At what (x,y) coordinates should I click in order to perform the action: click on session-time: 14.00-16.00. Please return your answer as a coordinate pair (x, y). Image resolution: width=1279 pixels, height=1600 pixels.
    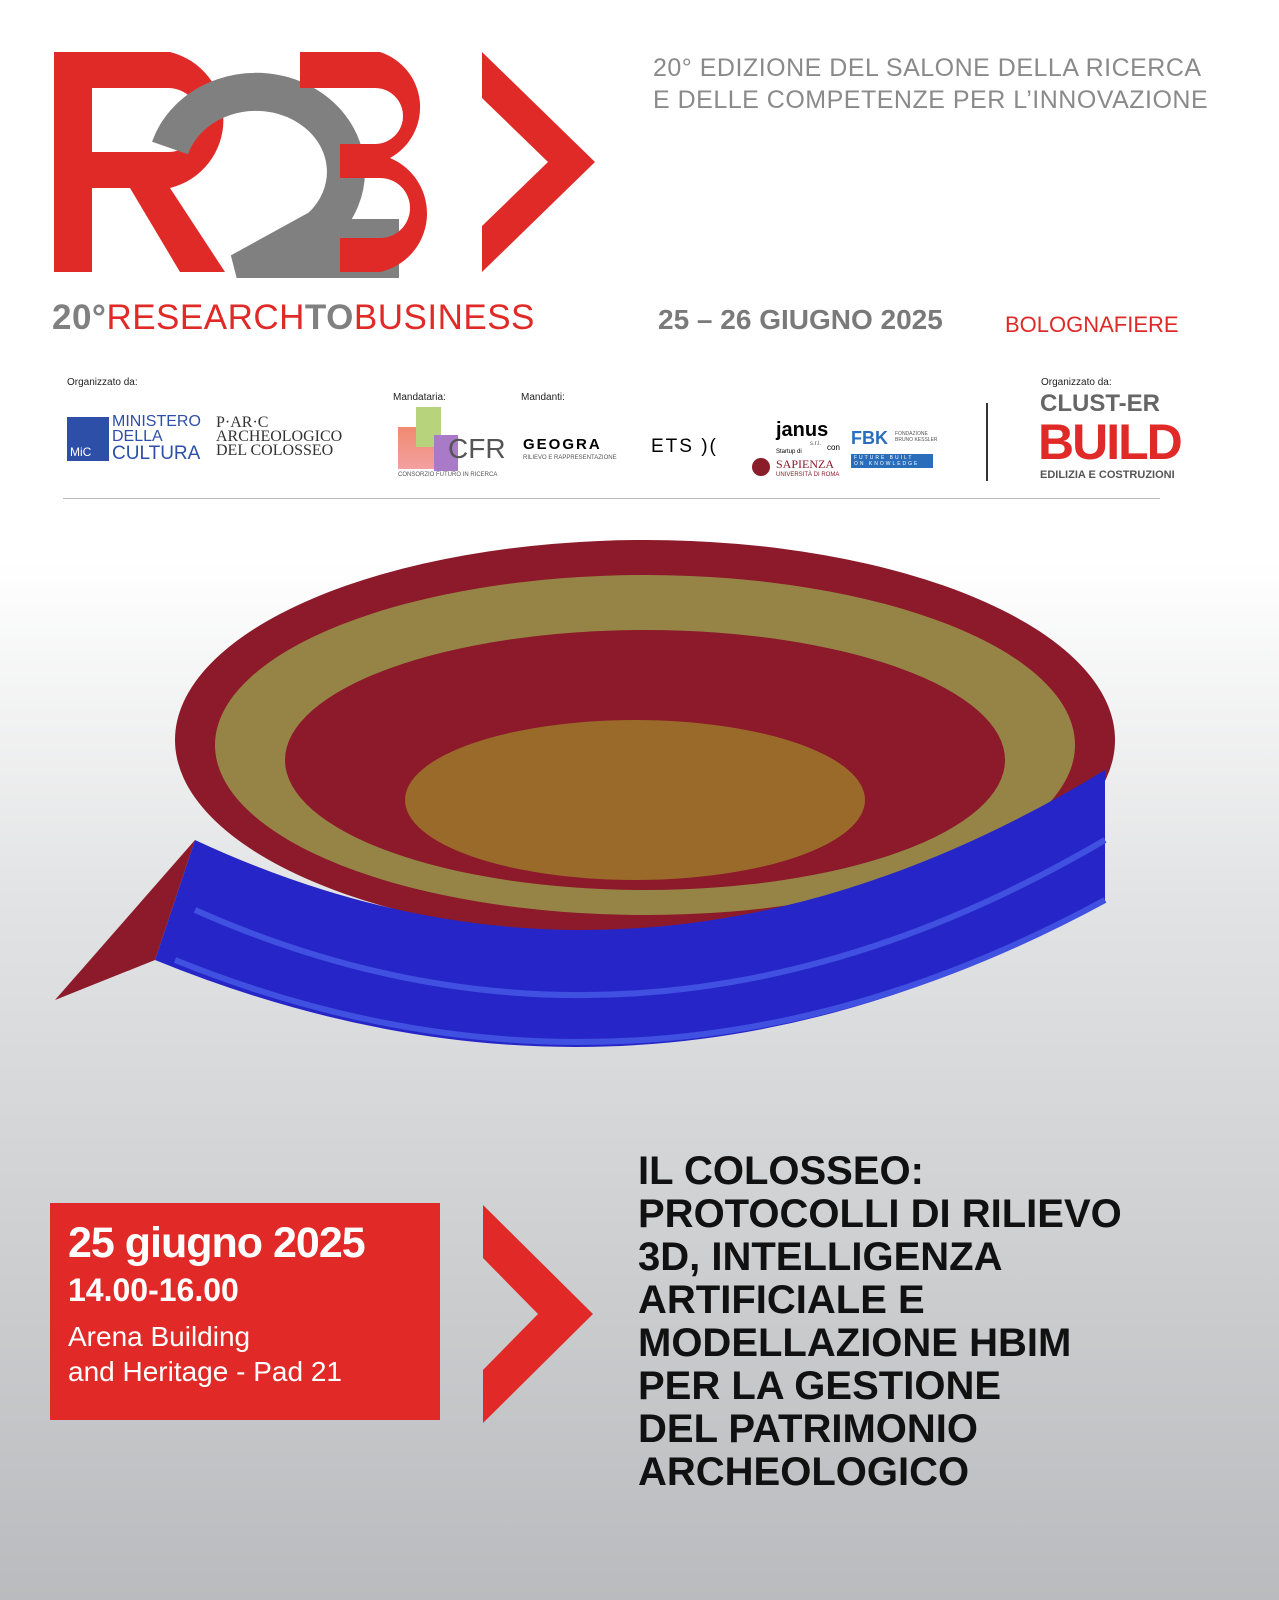
    Looking at the image, I should click on (153, 1290).